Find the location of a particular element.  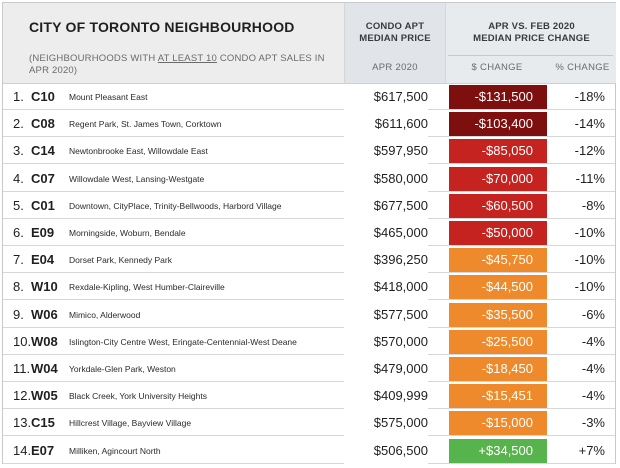

neighbourhood-name: Morningside, Woburn, Bendale is located at coordinates (127, 233).